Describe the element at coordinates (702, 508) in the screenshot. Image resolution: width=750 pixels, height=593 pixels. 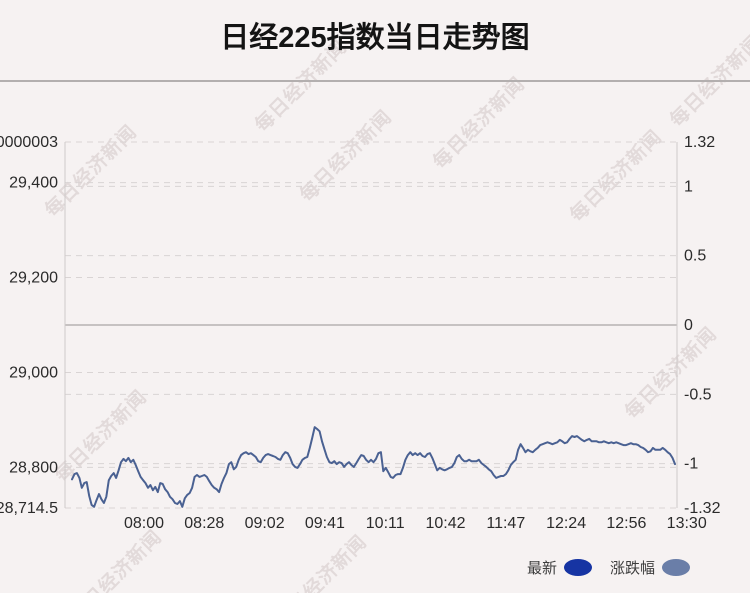
I see `y-right-tick-label: -1.32` at that location.